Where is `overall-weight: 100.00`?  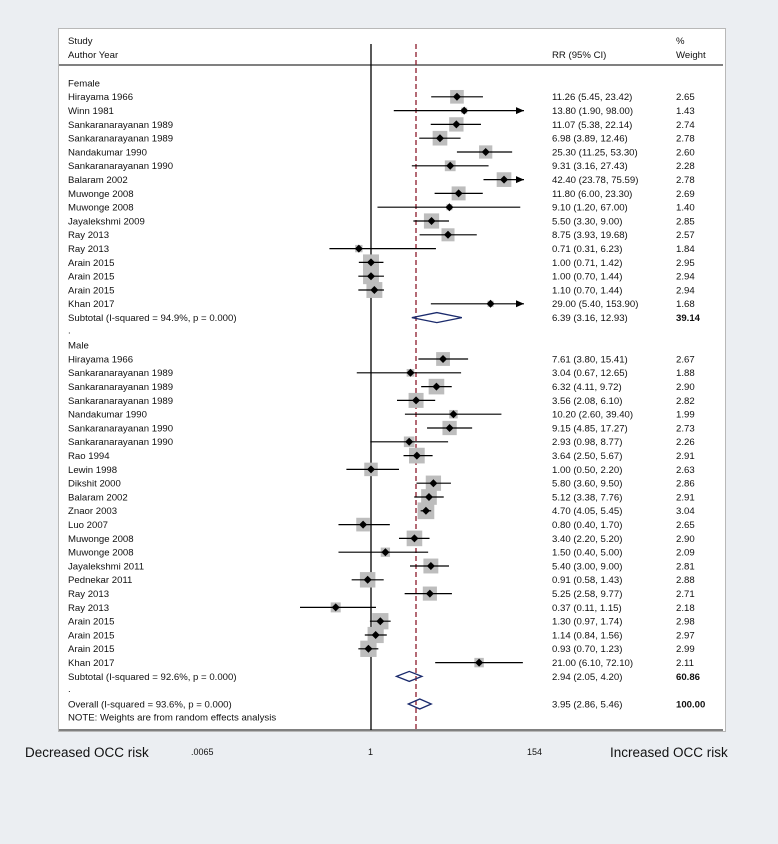
overall-weight: 100.00 is located at coordinates (690, 704).